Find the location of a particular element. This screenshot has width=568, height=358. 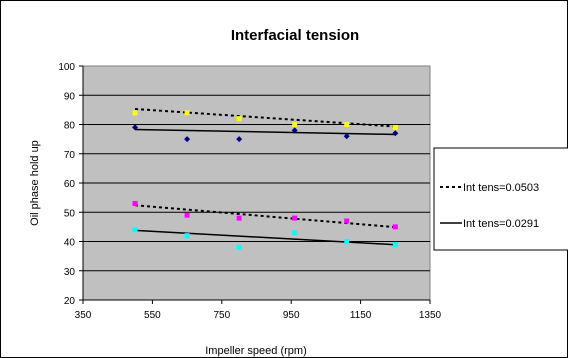

x-tick-label-750: 750 is located at coordinates (221, 315).